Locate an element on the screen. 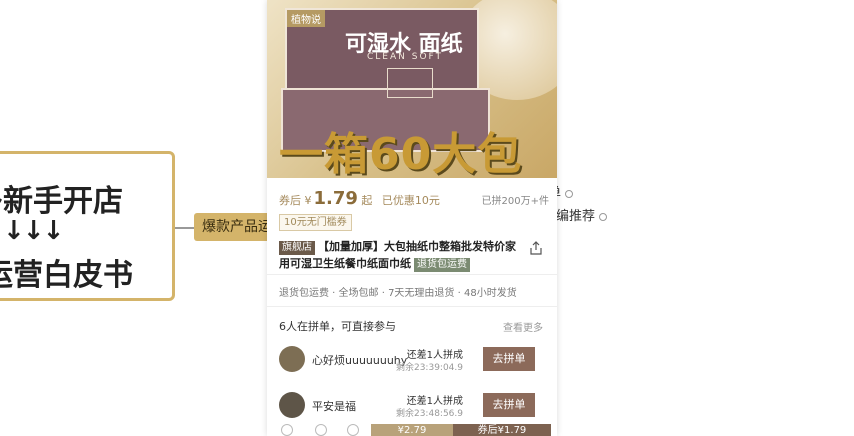 This screenshot has height=436, width=854. time-remaining: 剩余23:48:56.9 is located at coordinates (429, 414).